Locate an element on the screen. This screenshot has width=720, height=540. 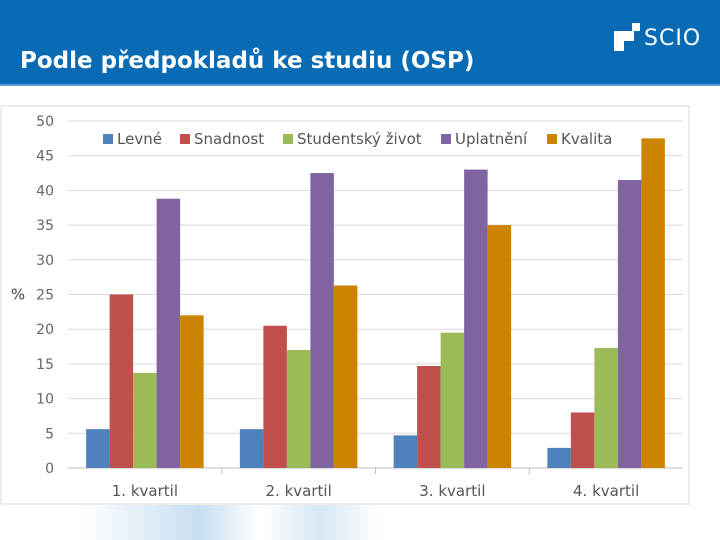
legend-label: Levné is located at coordinates (139, 139).